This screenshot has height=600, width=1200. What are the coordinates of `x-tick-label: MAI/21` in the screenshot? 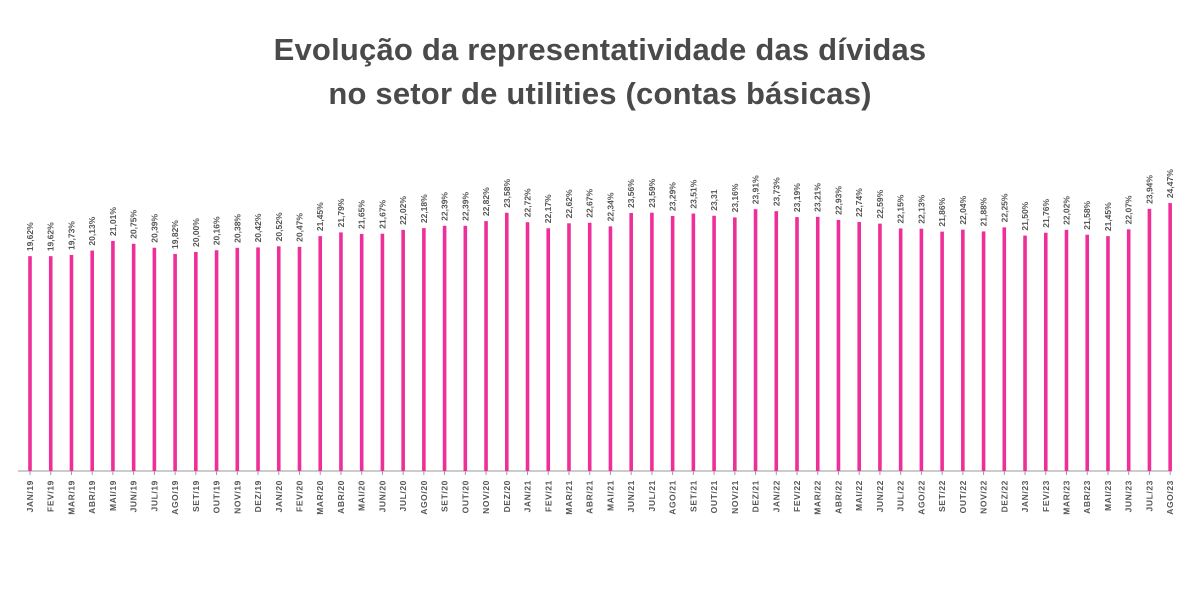 It's located at (610, 495).